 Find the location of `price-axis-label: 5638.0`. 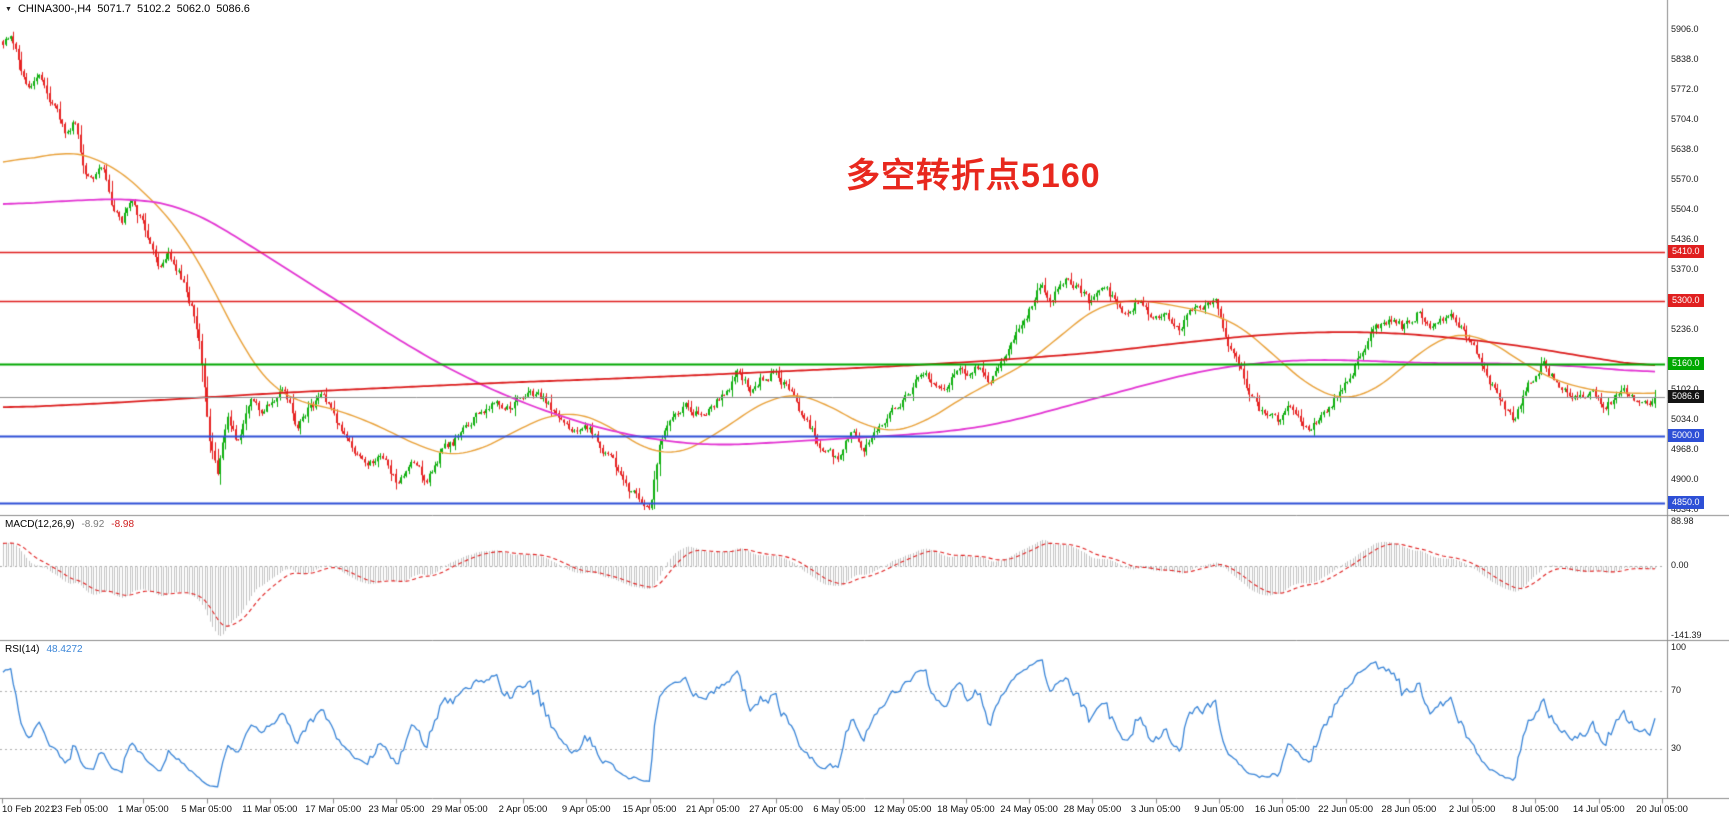

price-axis-label: 5638.0 is located at coordinates (1685, 149).